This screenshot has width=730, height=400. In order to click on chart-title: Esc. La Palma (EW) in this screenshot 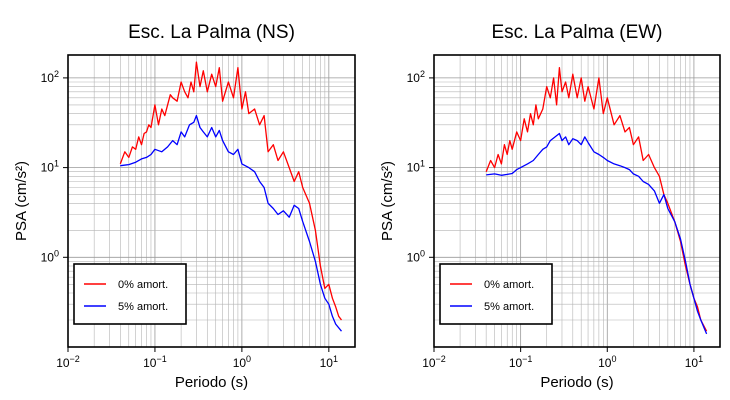, I will do `click(576, 32)`.